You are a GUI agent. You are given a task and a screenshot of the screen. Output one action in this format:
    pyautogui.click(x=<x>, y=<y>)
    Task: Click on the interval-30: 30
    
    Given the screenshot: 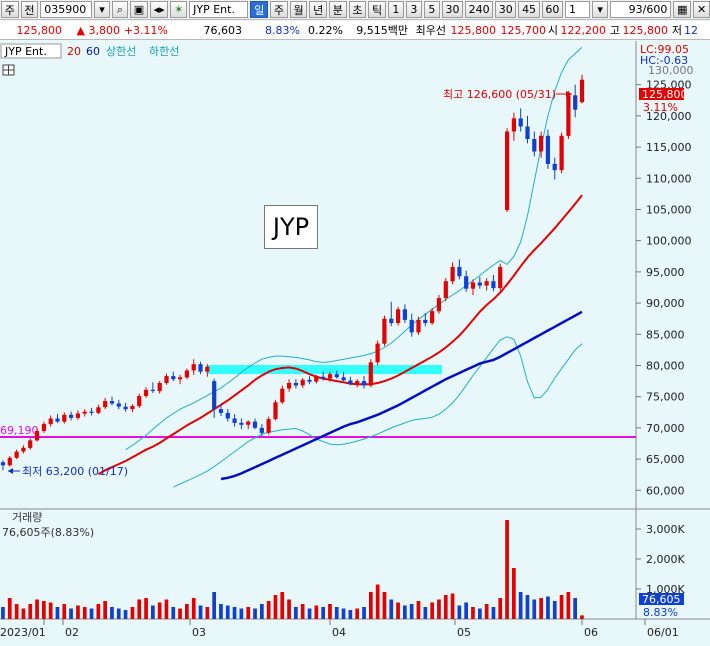 What is the action you would take?
    pyautogui.click(x=452, y=9)
    